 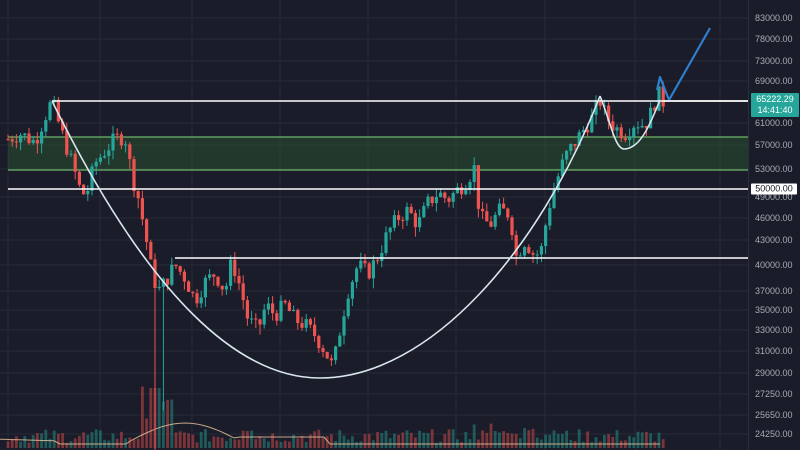 What do you see at coordinates (775, 110) in the screenshot?
I see `candle-countdown: 14:41:40` at bounding box center [775, 110].